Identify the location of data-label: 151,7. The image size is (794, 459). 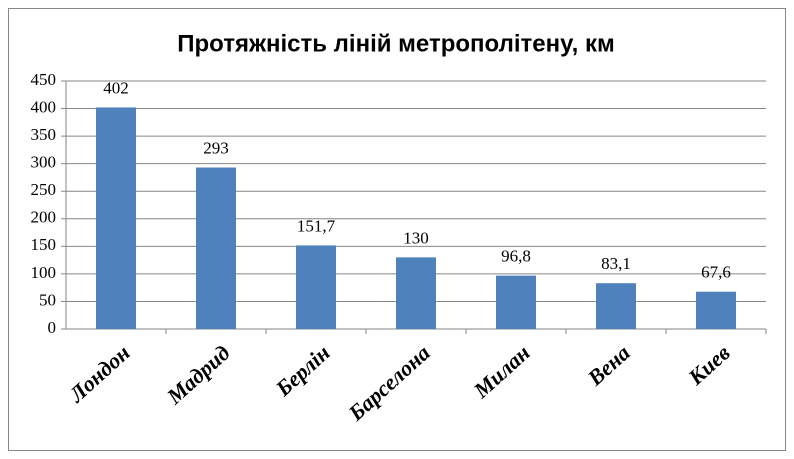
(316, 225).